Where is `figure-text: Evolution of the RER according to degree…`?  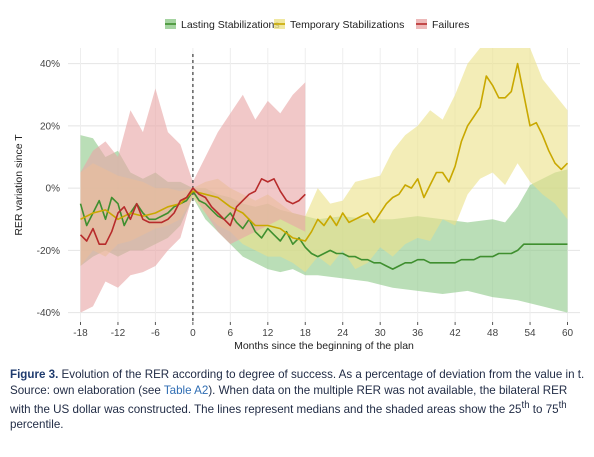
figure-text: Evolution of the RER according to degree… is located at coordinates (321, 374).